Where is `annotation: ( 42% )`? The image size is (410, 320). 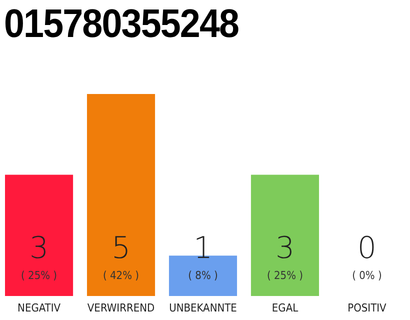 annotation: ( 42% ) is located at coordinates (121, 275).